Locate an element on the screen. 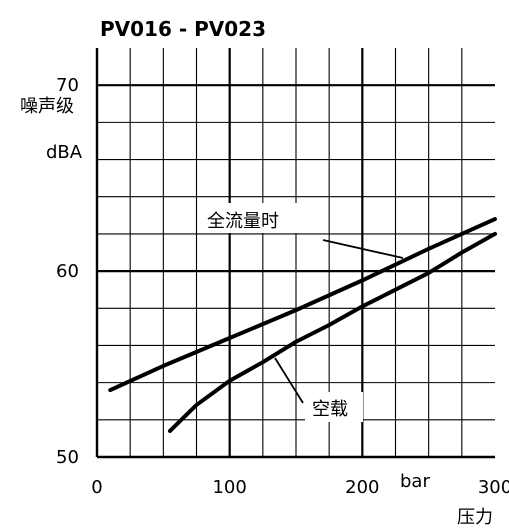 This screenshot has width=509, height=531. y-tick-label: 50 is located at coordinates (67, 457).